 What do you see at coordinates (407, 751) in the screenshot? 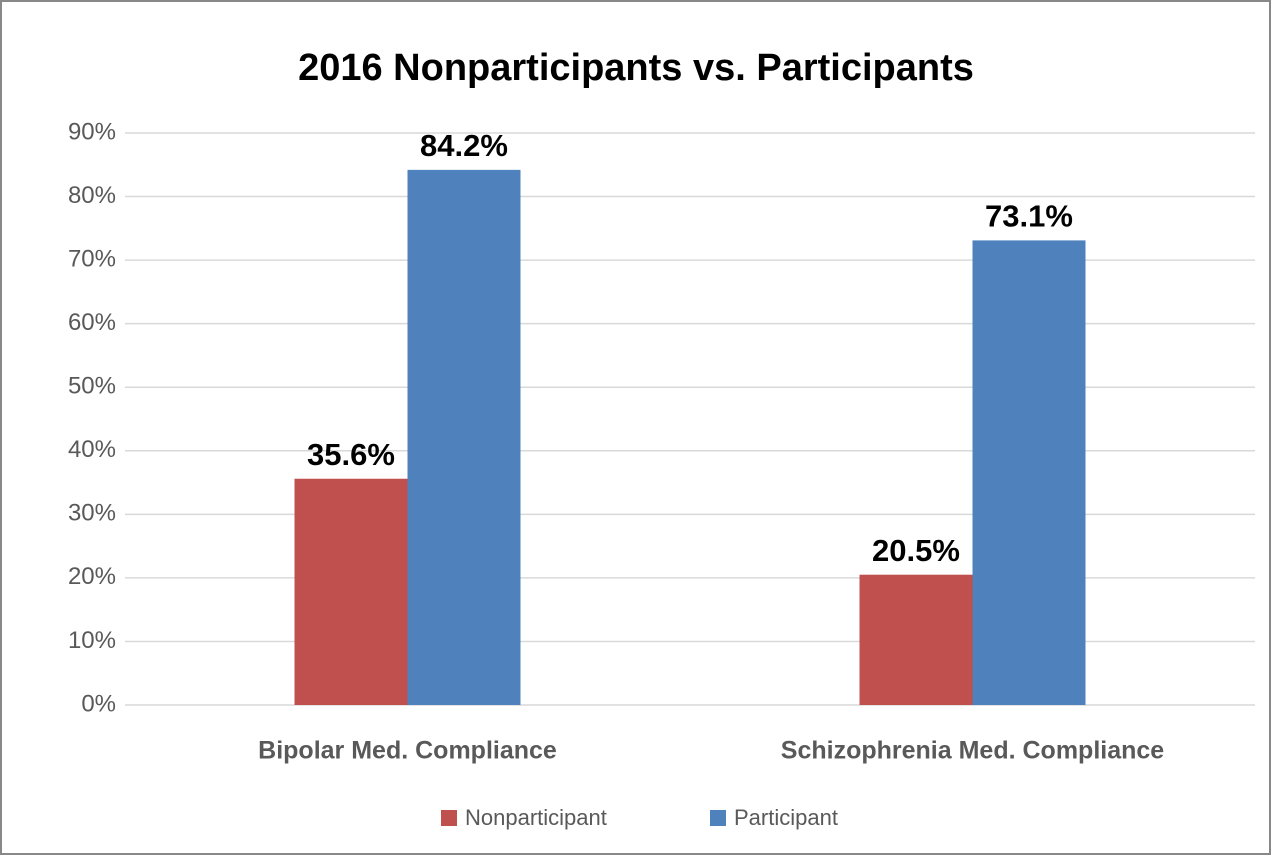
I see `x-tick-label: Bipolar Med. Compliance` at bounding box center [407, 751].